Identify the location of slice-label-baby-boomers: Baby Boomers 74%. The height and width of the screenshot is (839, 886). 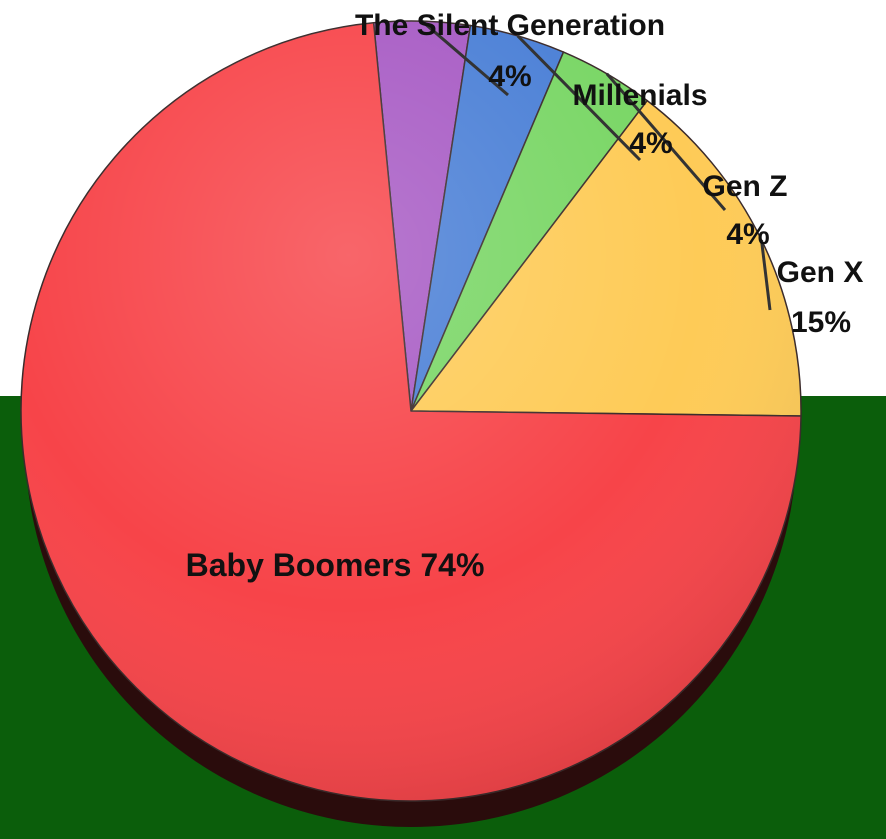
(335, 565).